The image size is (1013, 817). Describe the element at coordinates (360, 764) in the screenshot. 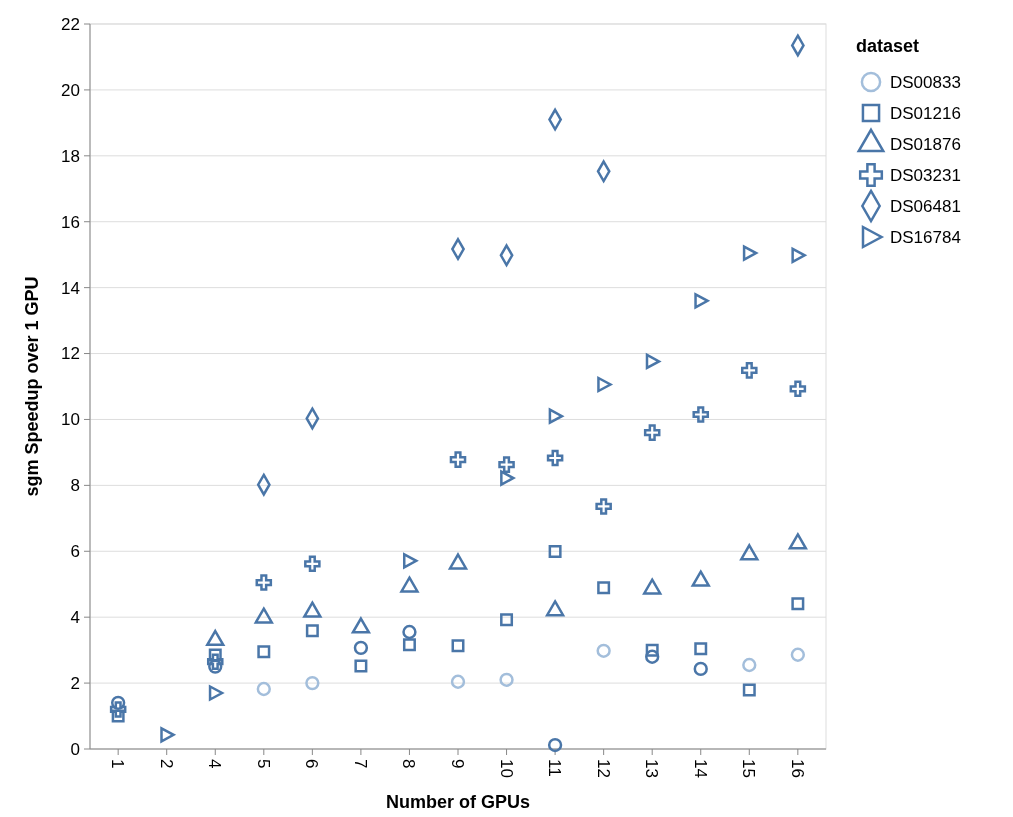

I see `x-tick-label: 7` at that location.